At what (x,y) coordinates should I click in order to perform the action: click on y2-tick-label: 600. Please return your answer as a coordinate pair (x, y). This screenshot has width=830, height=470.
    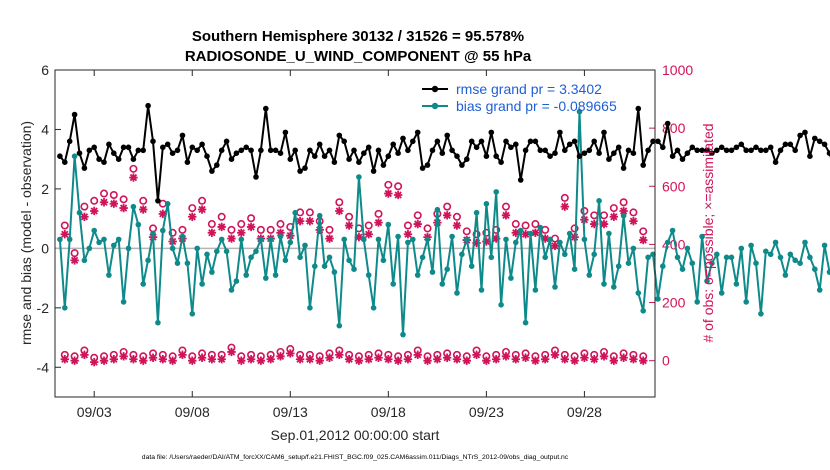
    Looking at the image, I should click on (674, 186).